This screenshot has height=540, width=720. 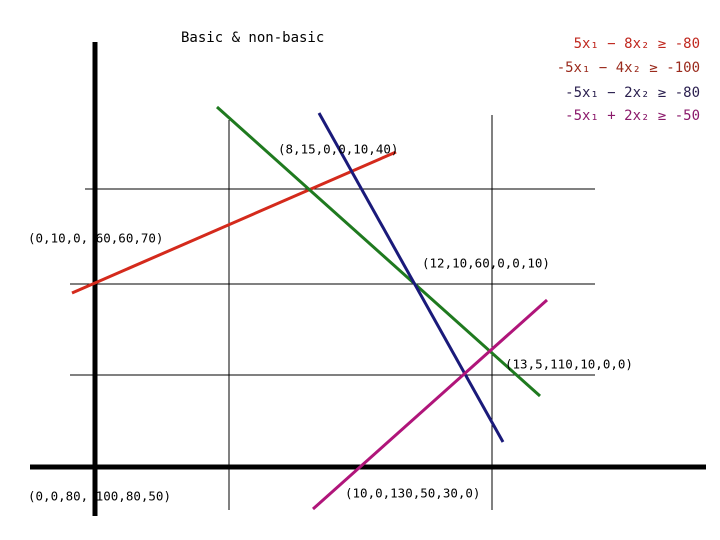 I want to click on point-label: (13,5,110,10,0,0), so click(x=569, y=364).